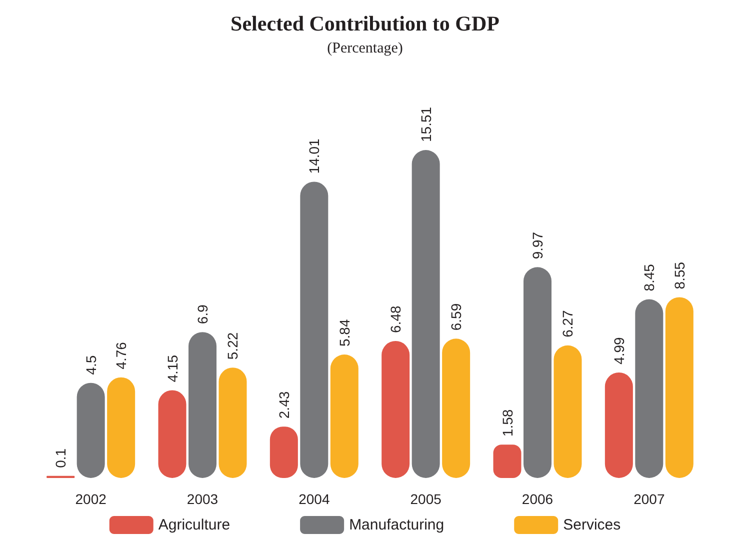  What do you see at coordinates (202, 499) in the screenshot?
I see `x-tick-label: 2003` at bounding box center [202, 499].